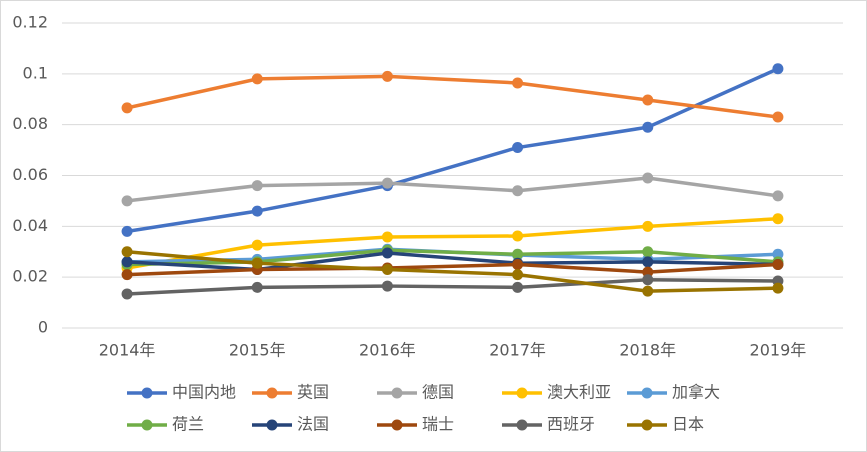  What do you see at coordinates (571, 424) in the screenshot?
I see `legend-label: 西班牙` at bounding box center [571, 424].